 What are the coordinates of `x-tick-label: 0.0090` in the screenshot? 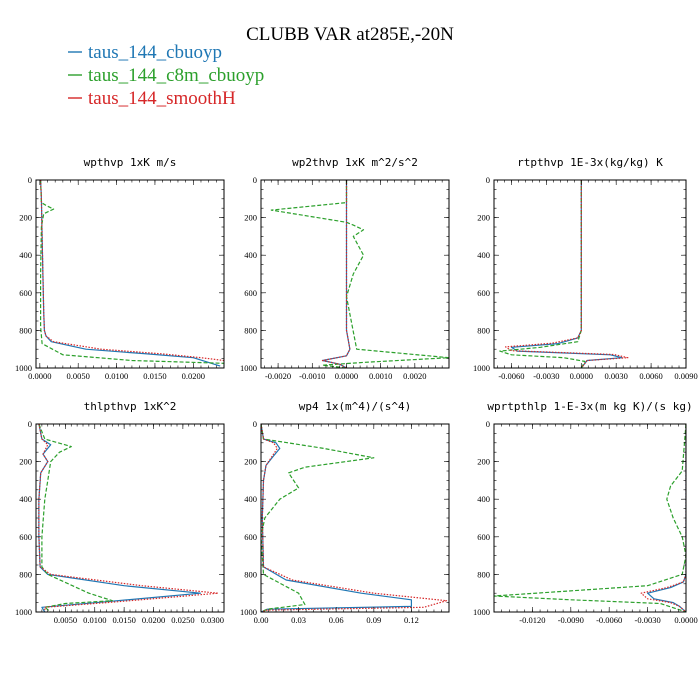 It's located at (685, 376).